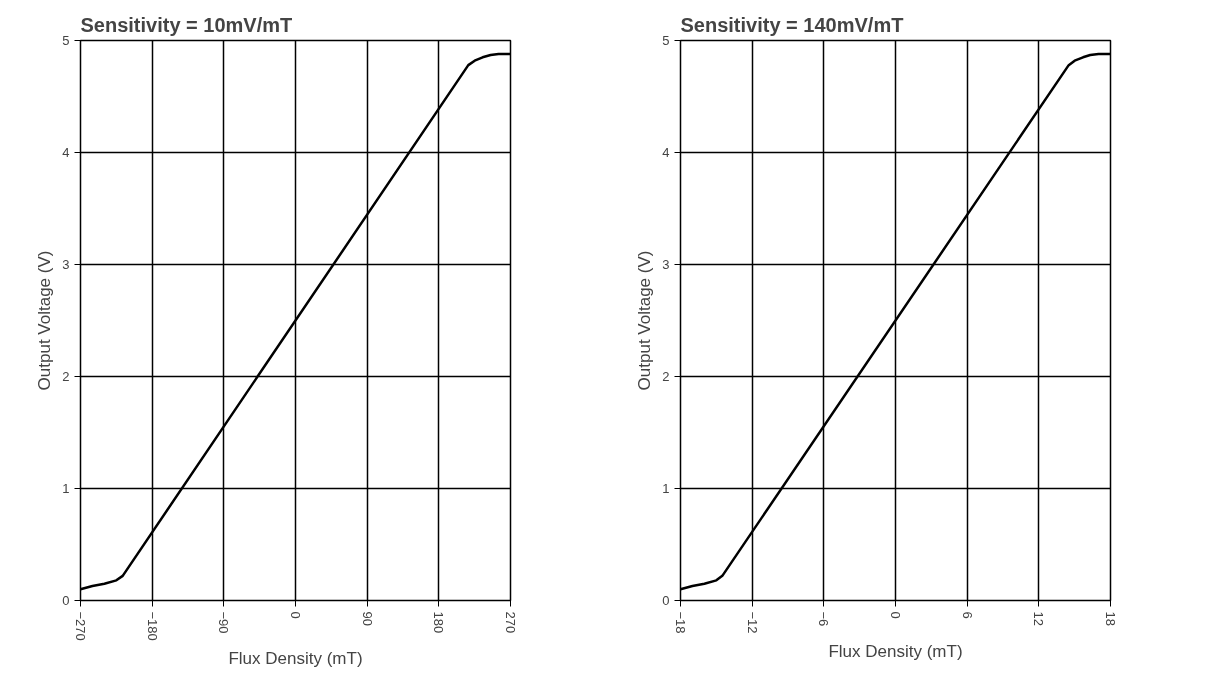 Image resolution: width=1212 pixels, height=681 pixels. What do you see at coordinates (967, 615) in the screenshot?
I see `x-tick-label: 6` at bounding box center [967, 615].